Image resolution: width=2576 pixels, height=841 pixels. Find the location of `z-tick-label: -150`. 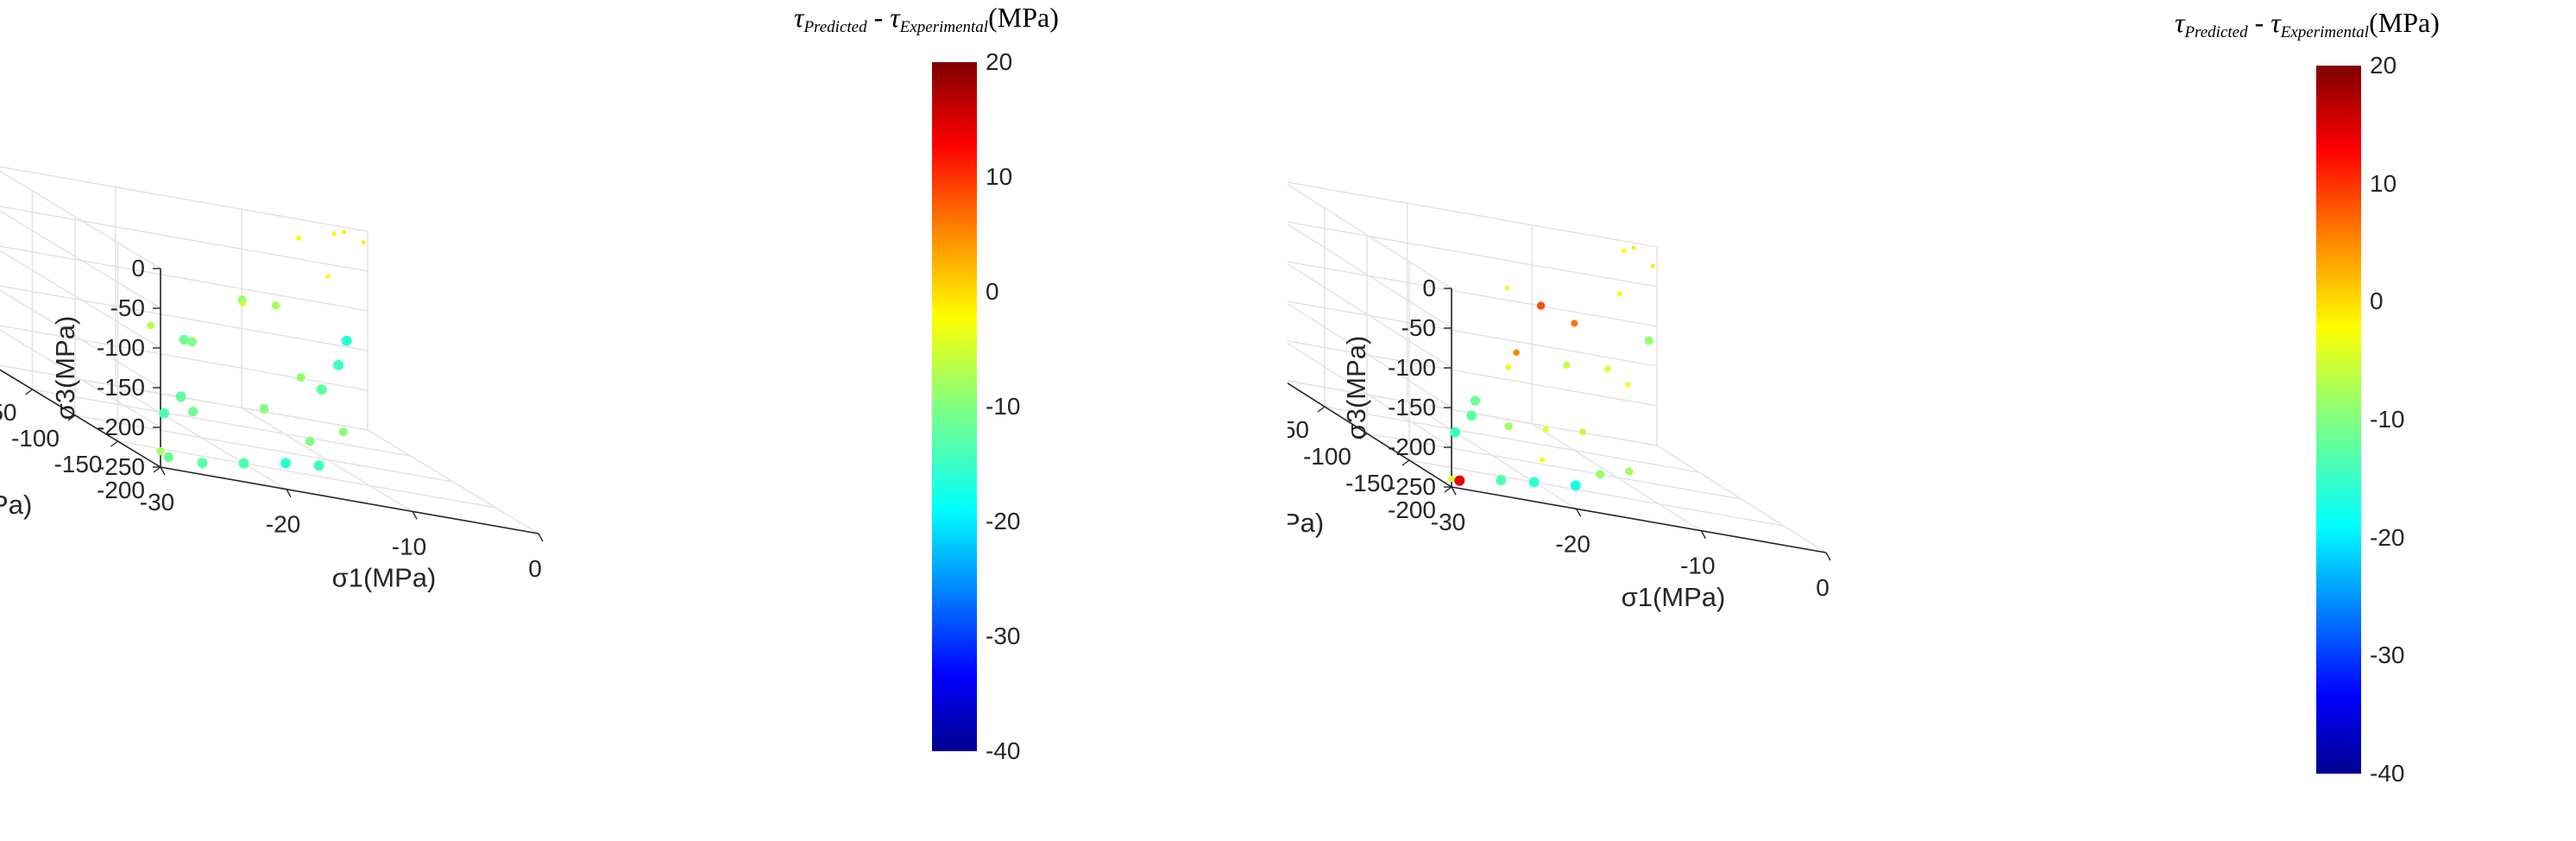

z-tick-label: -150 is located at coordinates (121, 387).